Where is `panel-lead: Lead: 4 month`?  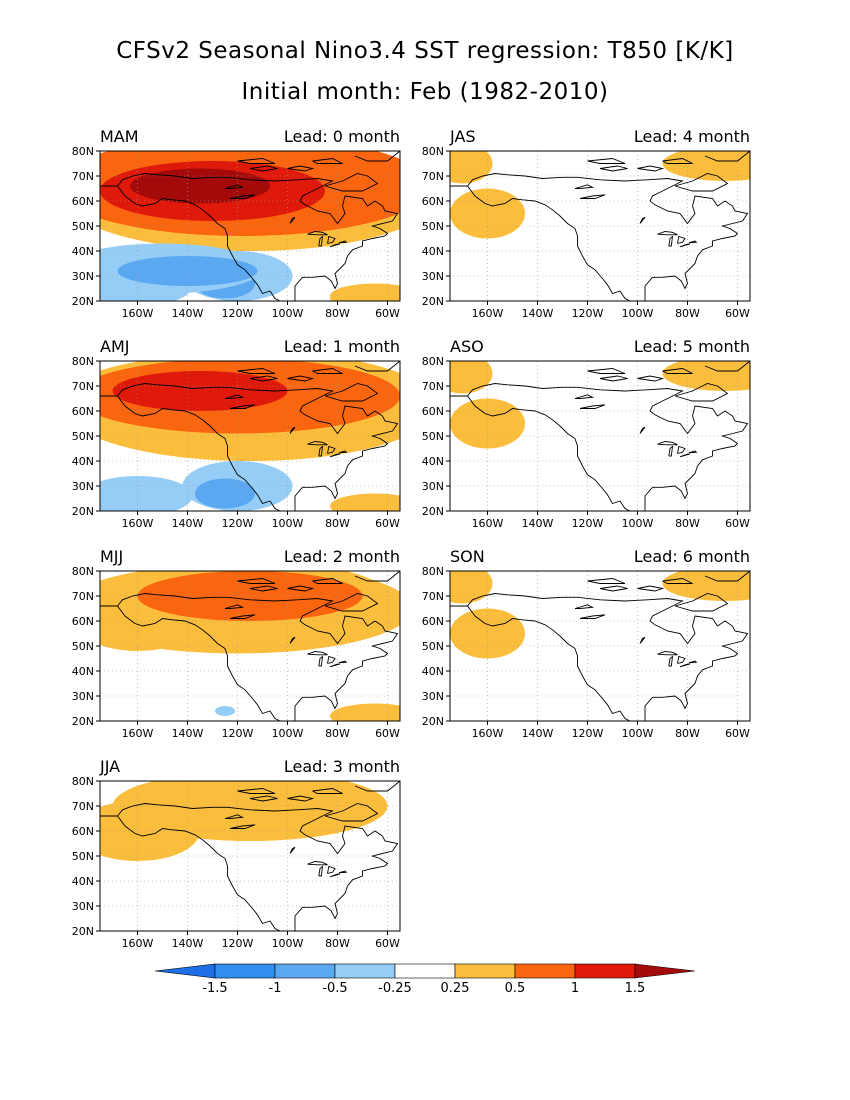
panel-lead: Lead: 4 month is located at coordinates (691, 136).